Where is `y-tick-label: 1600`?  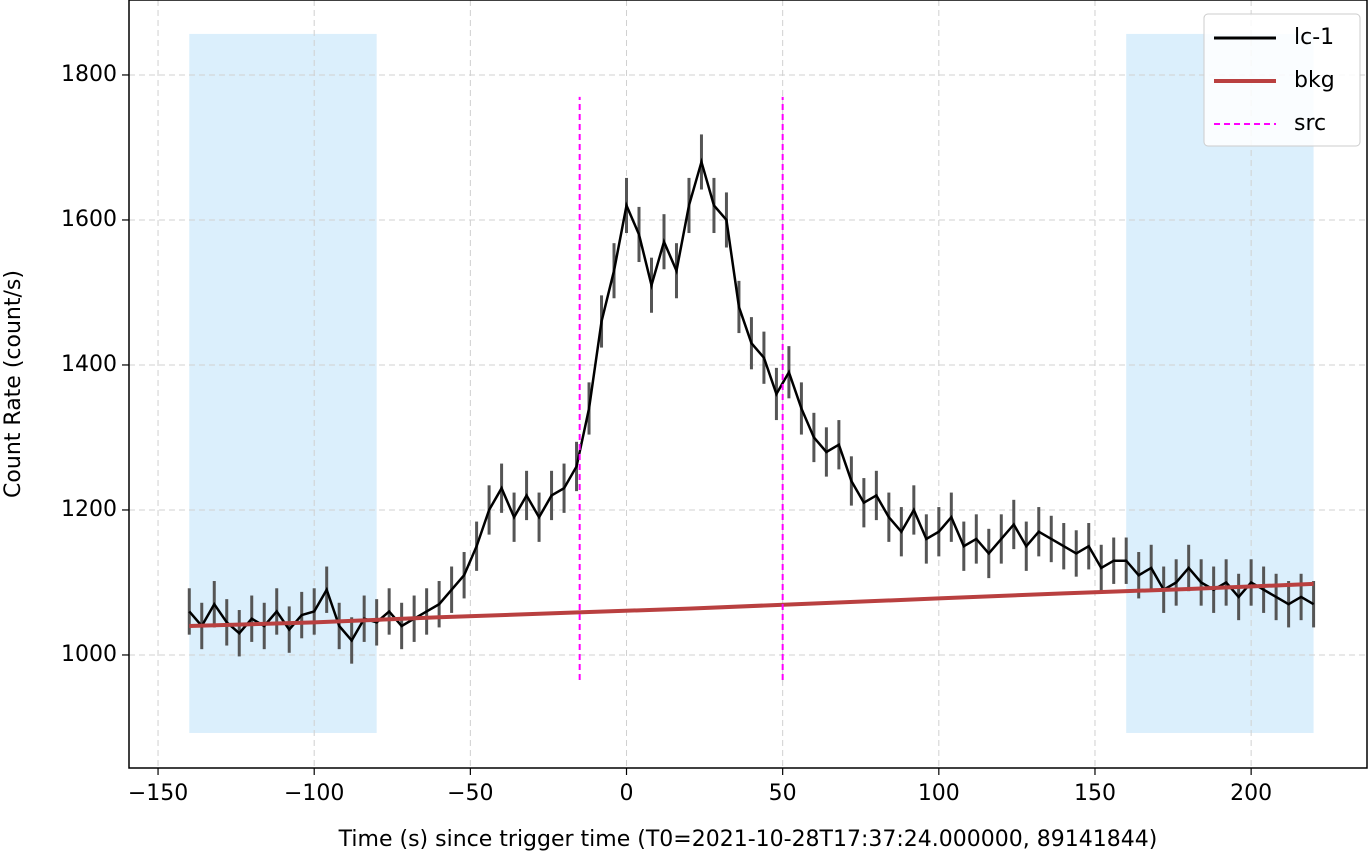
y-tick-label: 1600 is located at coordinates (89, 219).